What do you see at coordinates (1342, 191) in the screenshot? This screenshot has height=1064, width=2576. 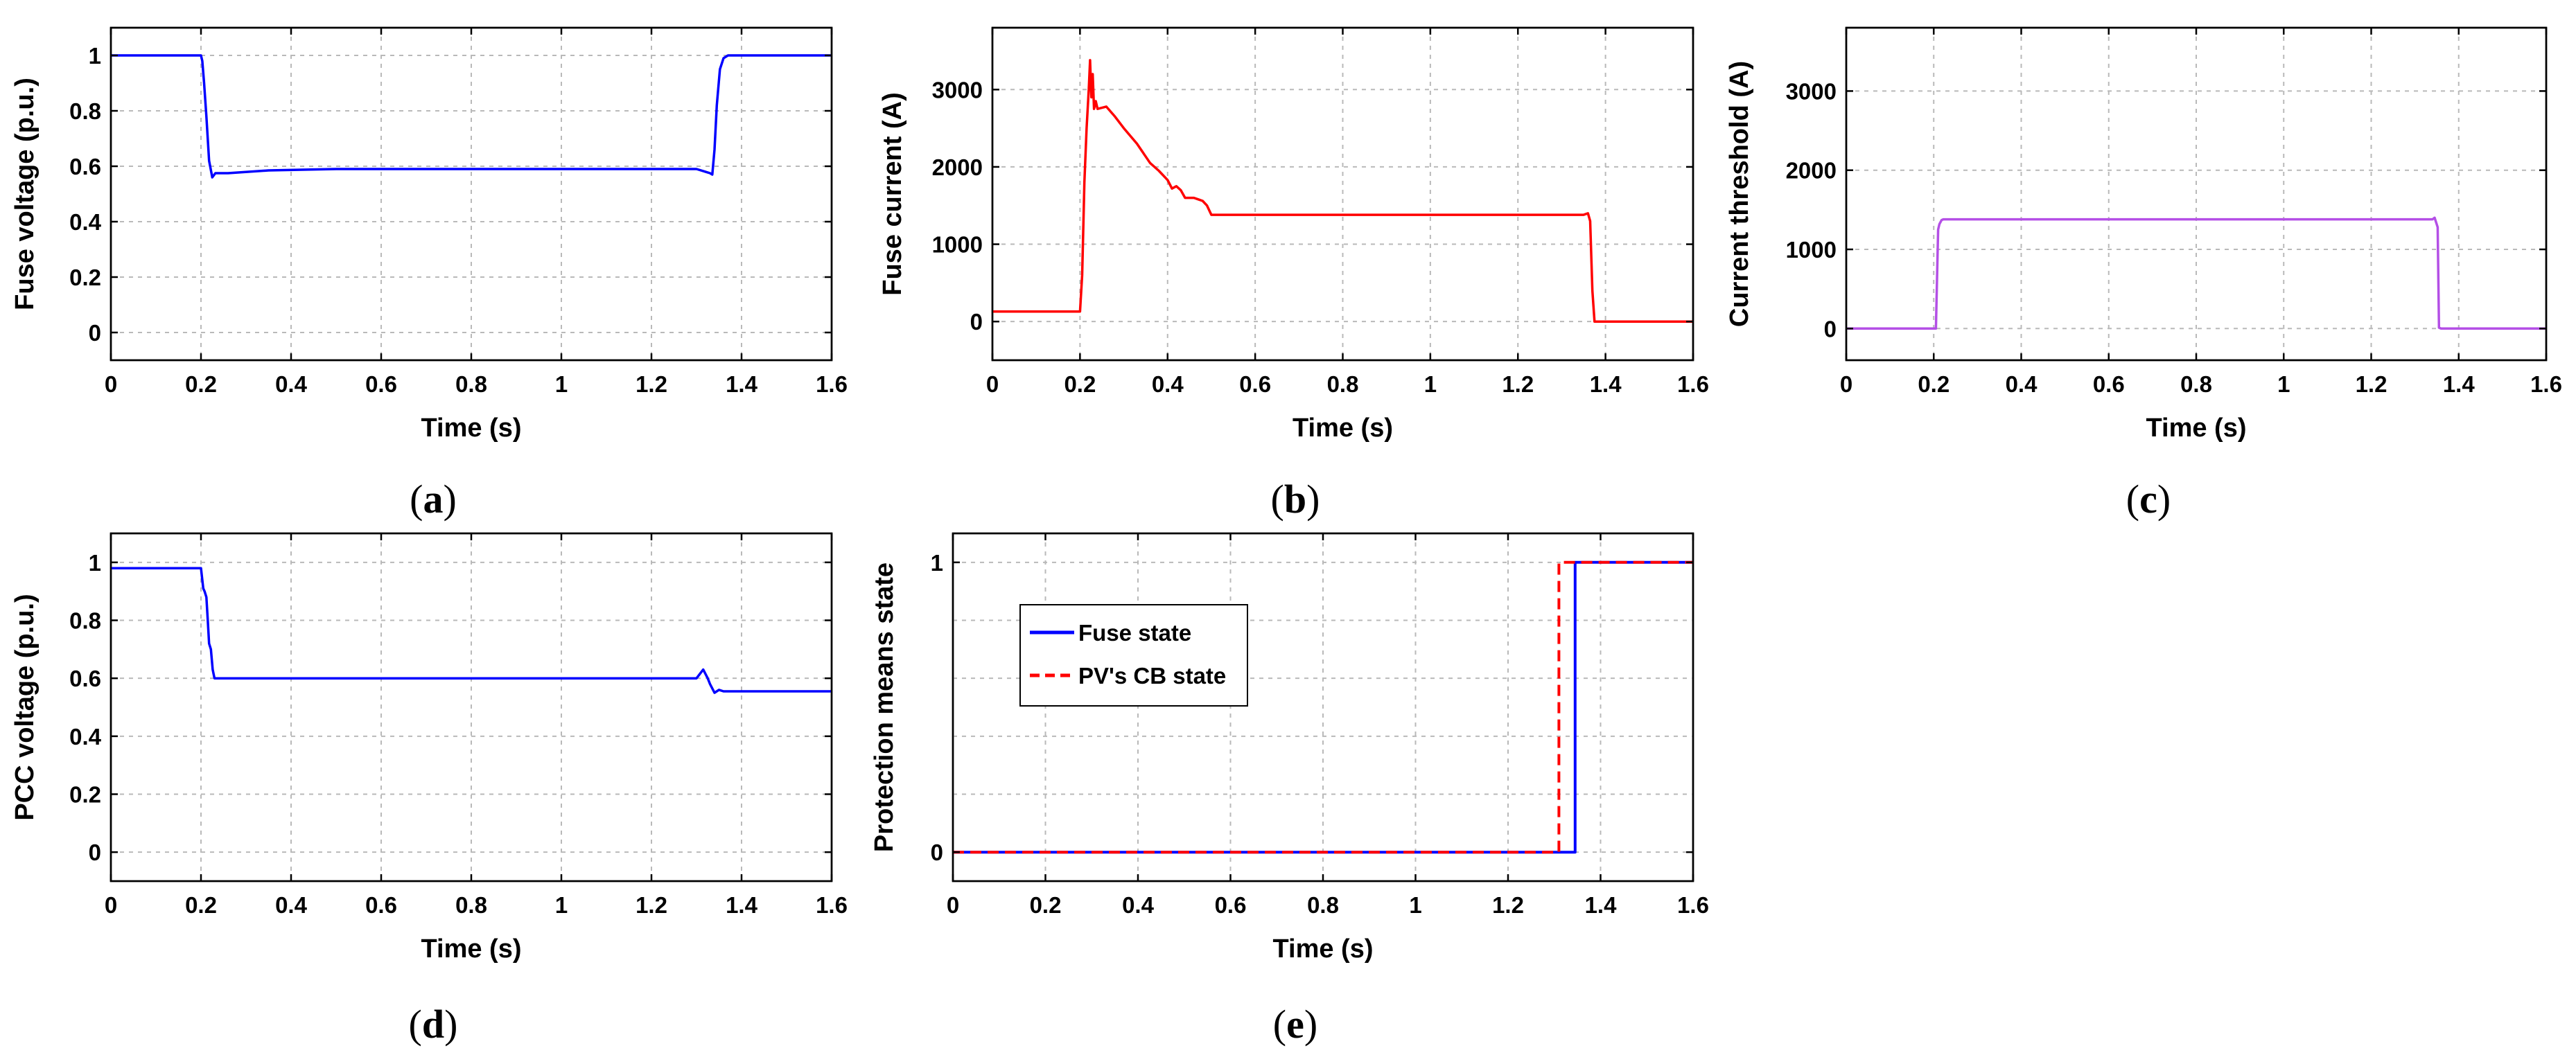 I see `series-line-fuse-current` at bounding box center [1342, 191].